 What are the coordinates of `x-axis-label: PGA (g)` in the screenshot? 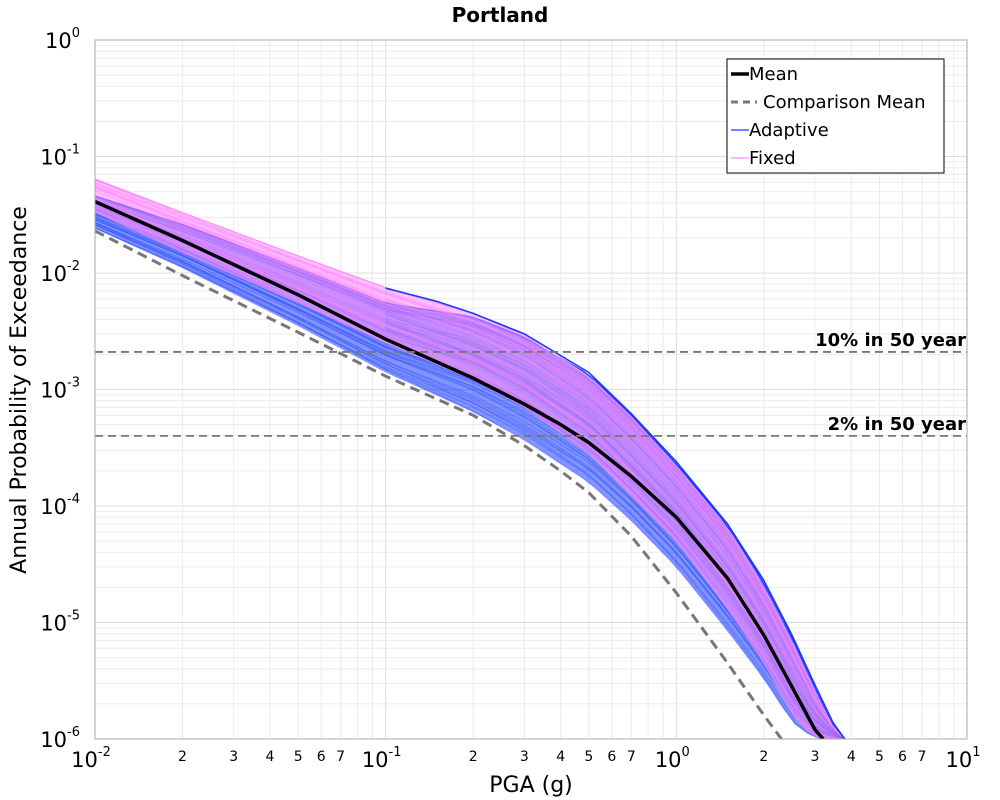 It's located at (531, 785).